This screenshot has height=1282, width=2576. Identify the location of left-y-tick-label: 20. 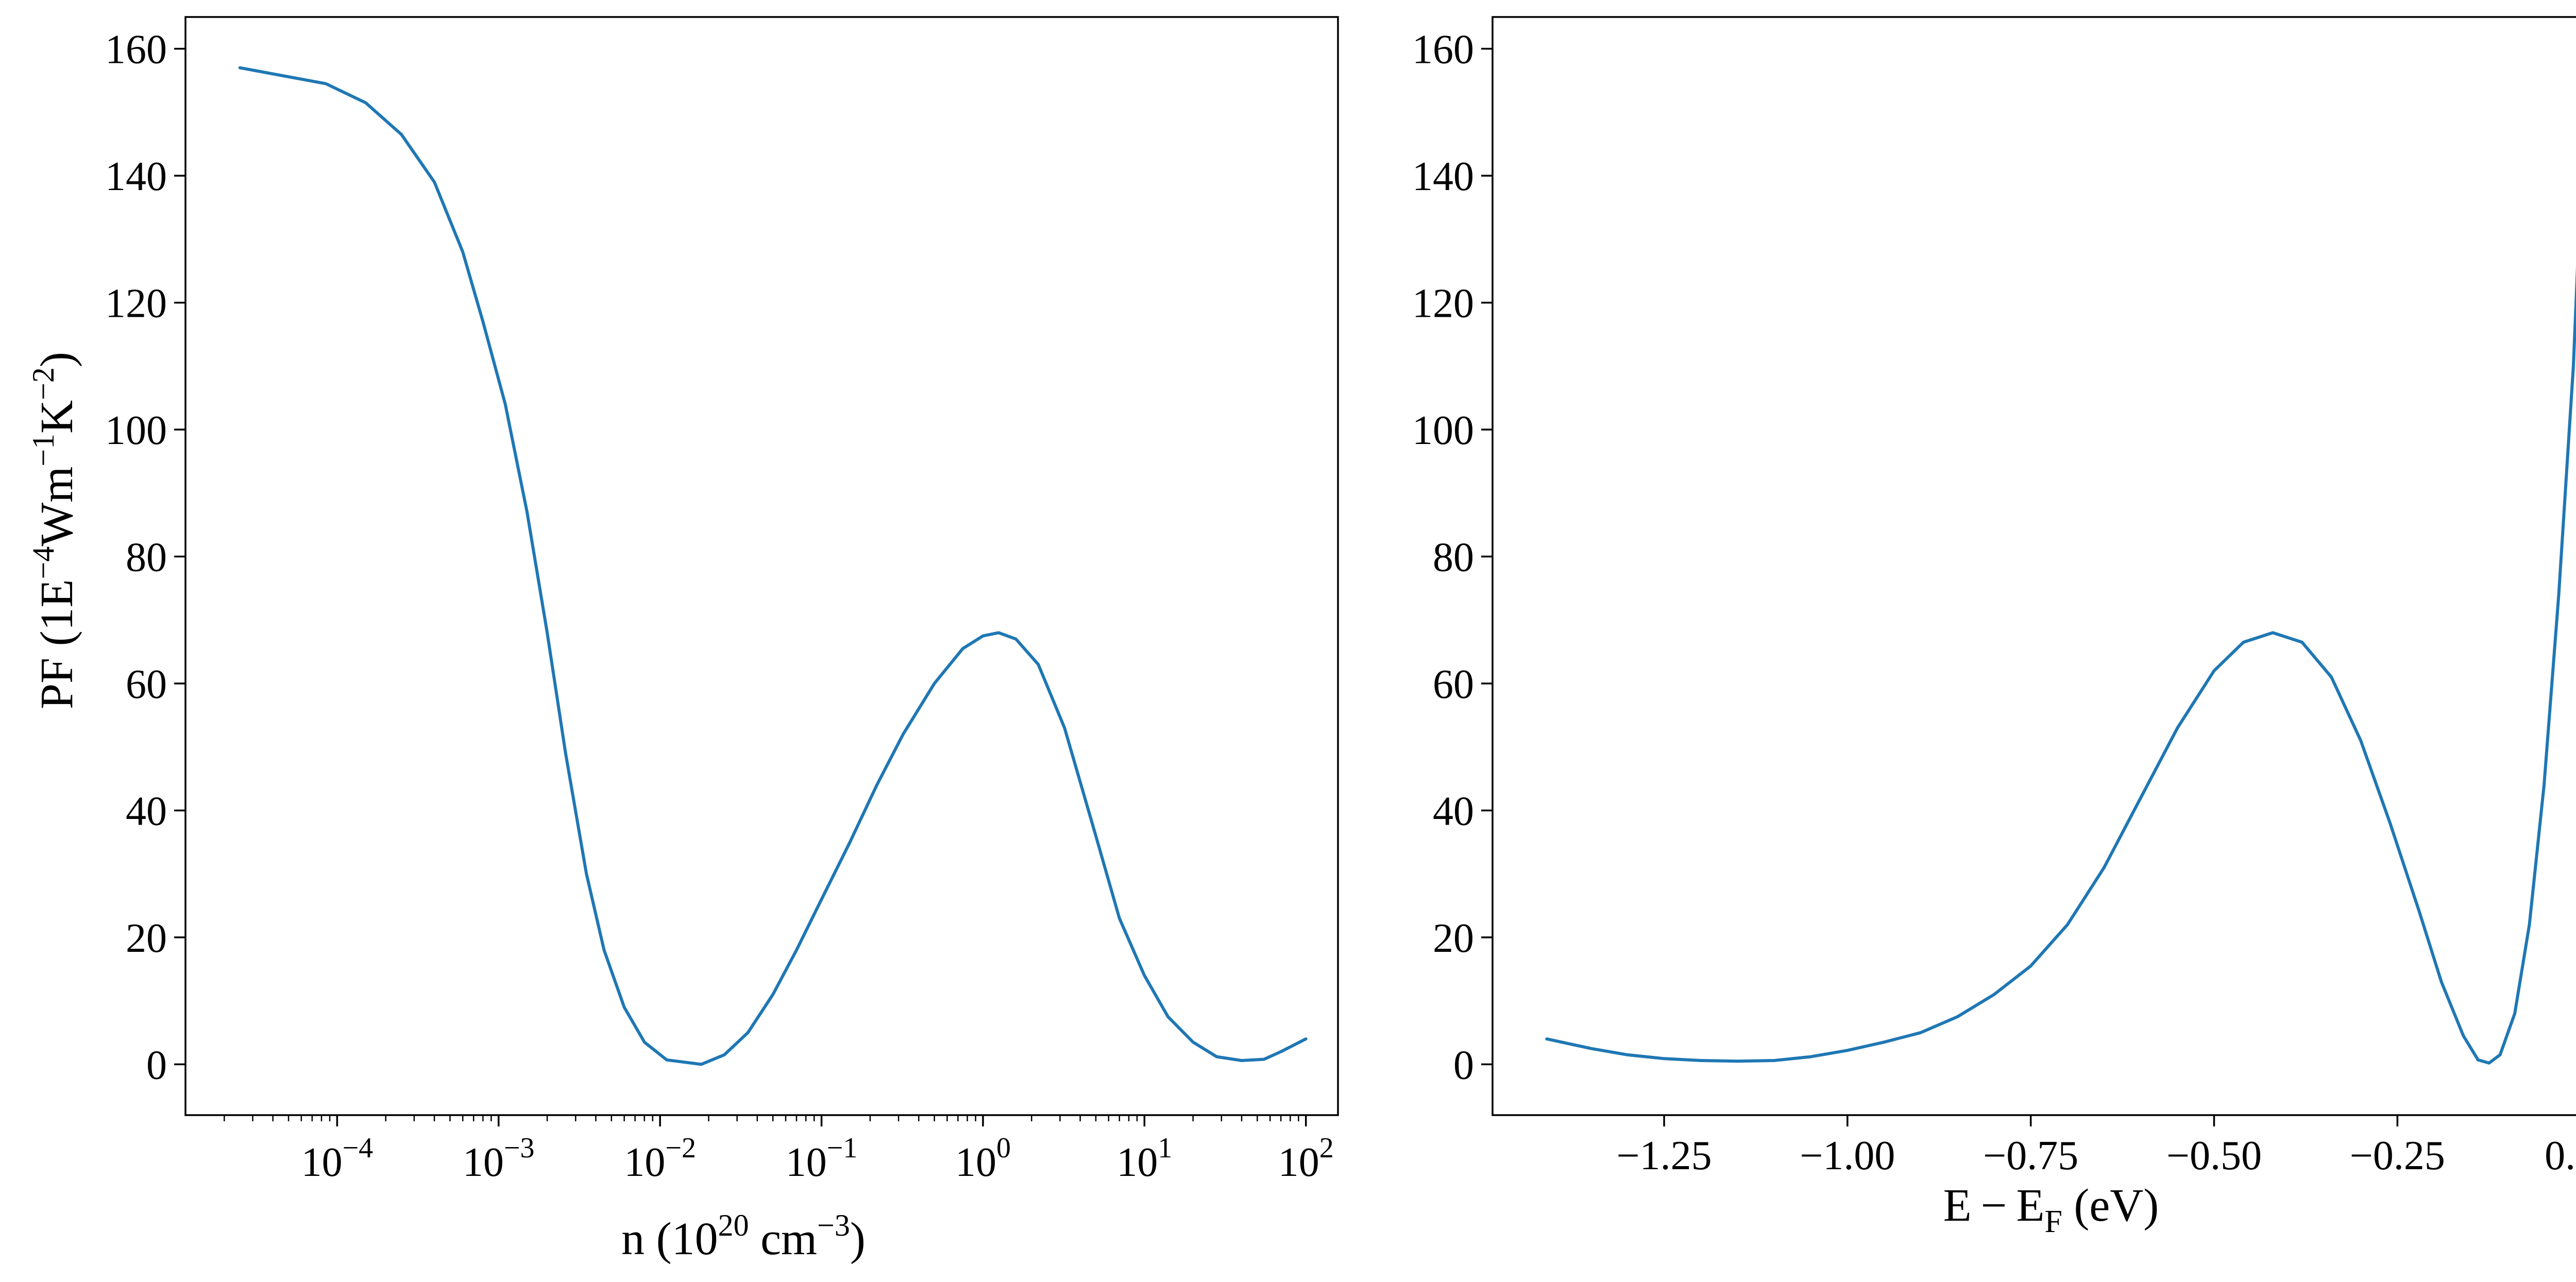
(146, 938).